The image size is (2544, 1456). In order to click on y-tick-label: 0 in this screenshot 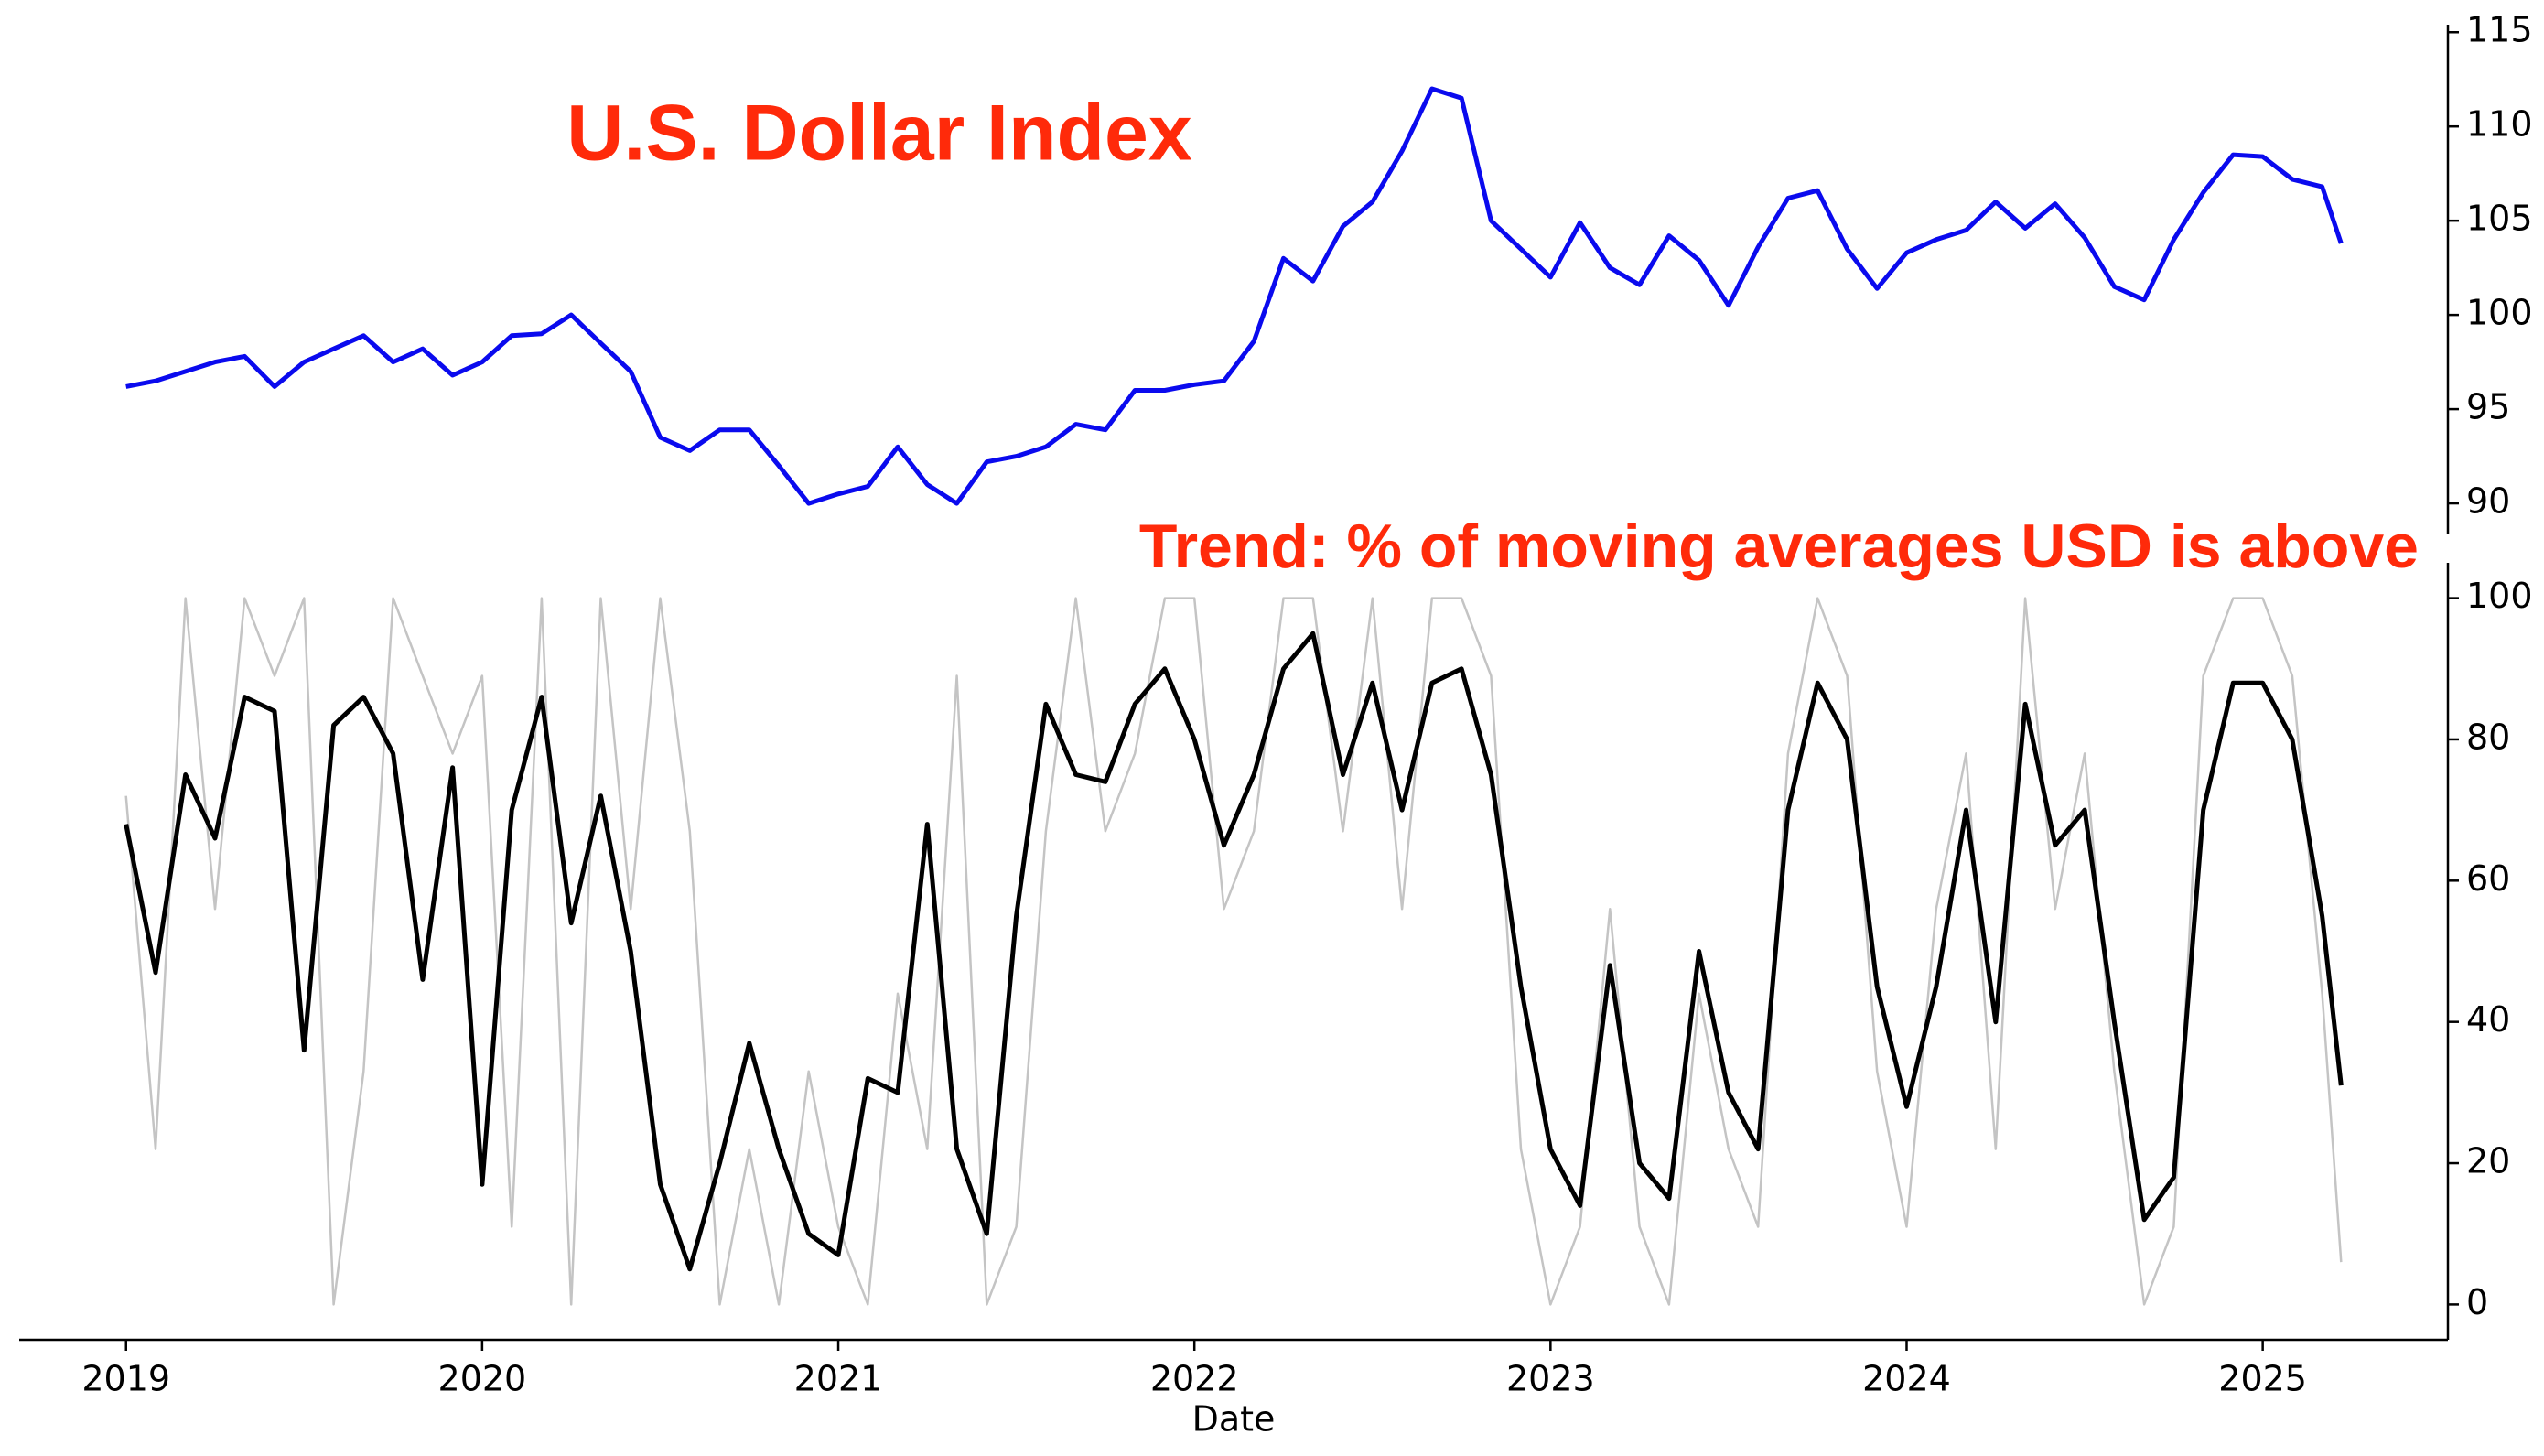, I will do `click(2477, 1302)`.